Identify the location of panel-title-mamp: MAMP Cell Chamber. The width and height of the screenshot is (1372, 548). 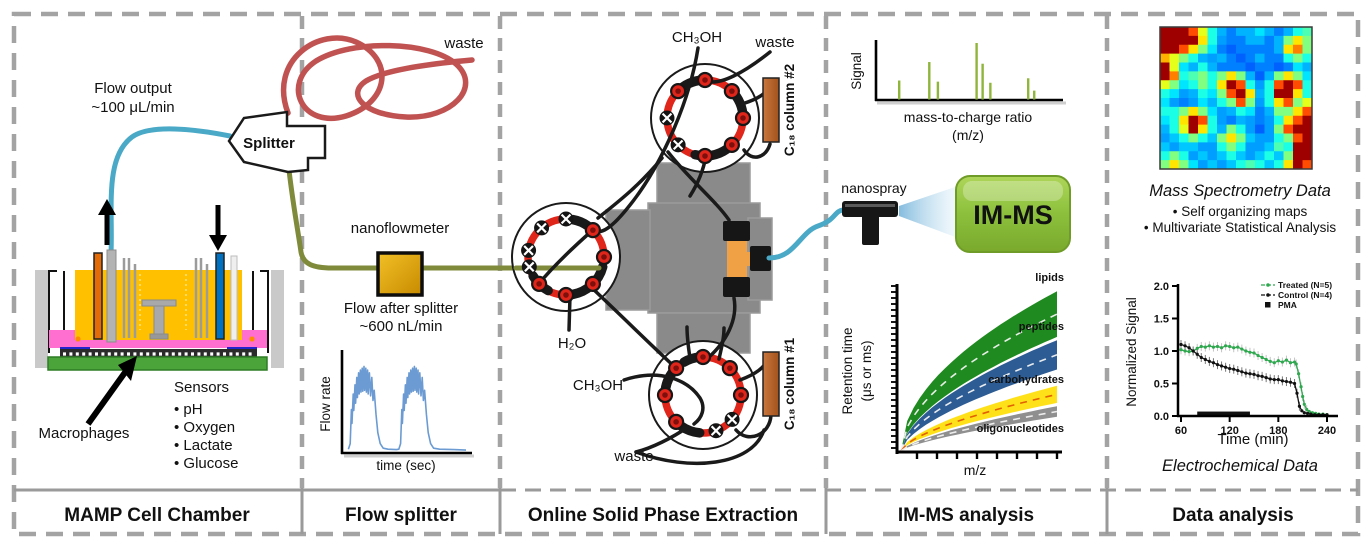
(157, 515).